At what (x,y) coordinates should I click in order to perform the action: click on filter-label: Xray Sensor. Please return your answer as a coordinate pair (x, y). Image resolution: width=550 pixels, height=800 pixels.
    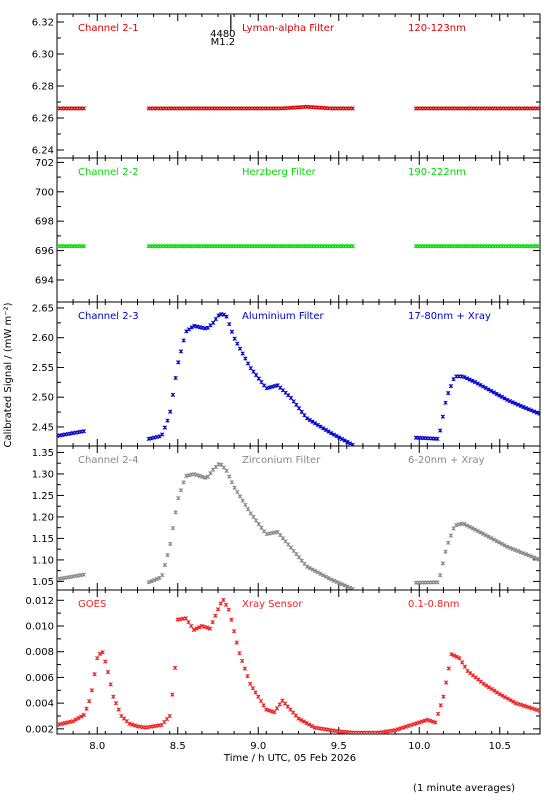
    Looking at the image, I should click on (272, 604).